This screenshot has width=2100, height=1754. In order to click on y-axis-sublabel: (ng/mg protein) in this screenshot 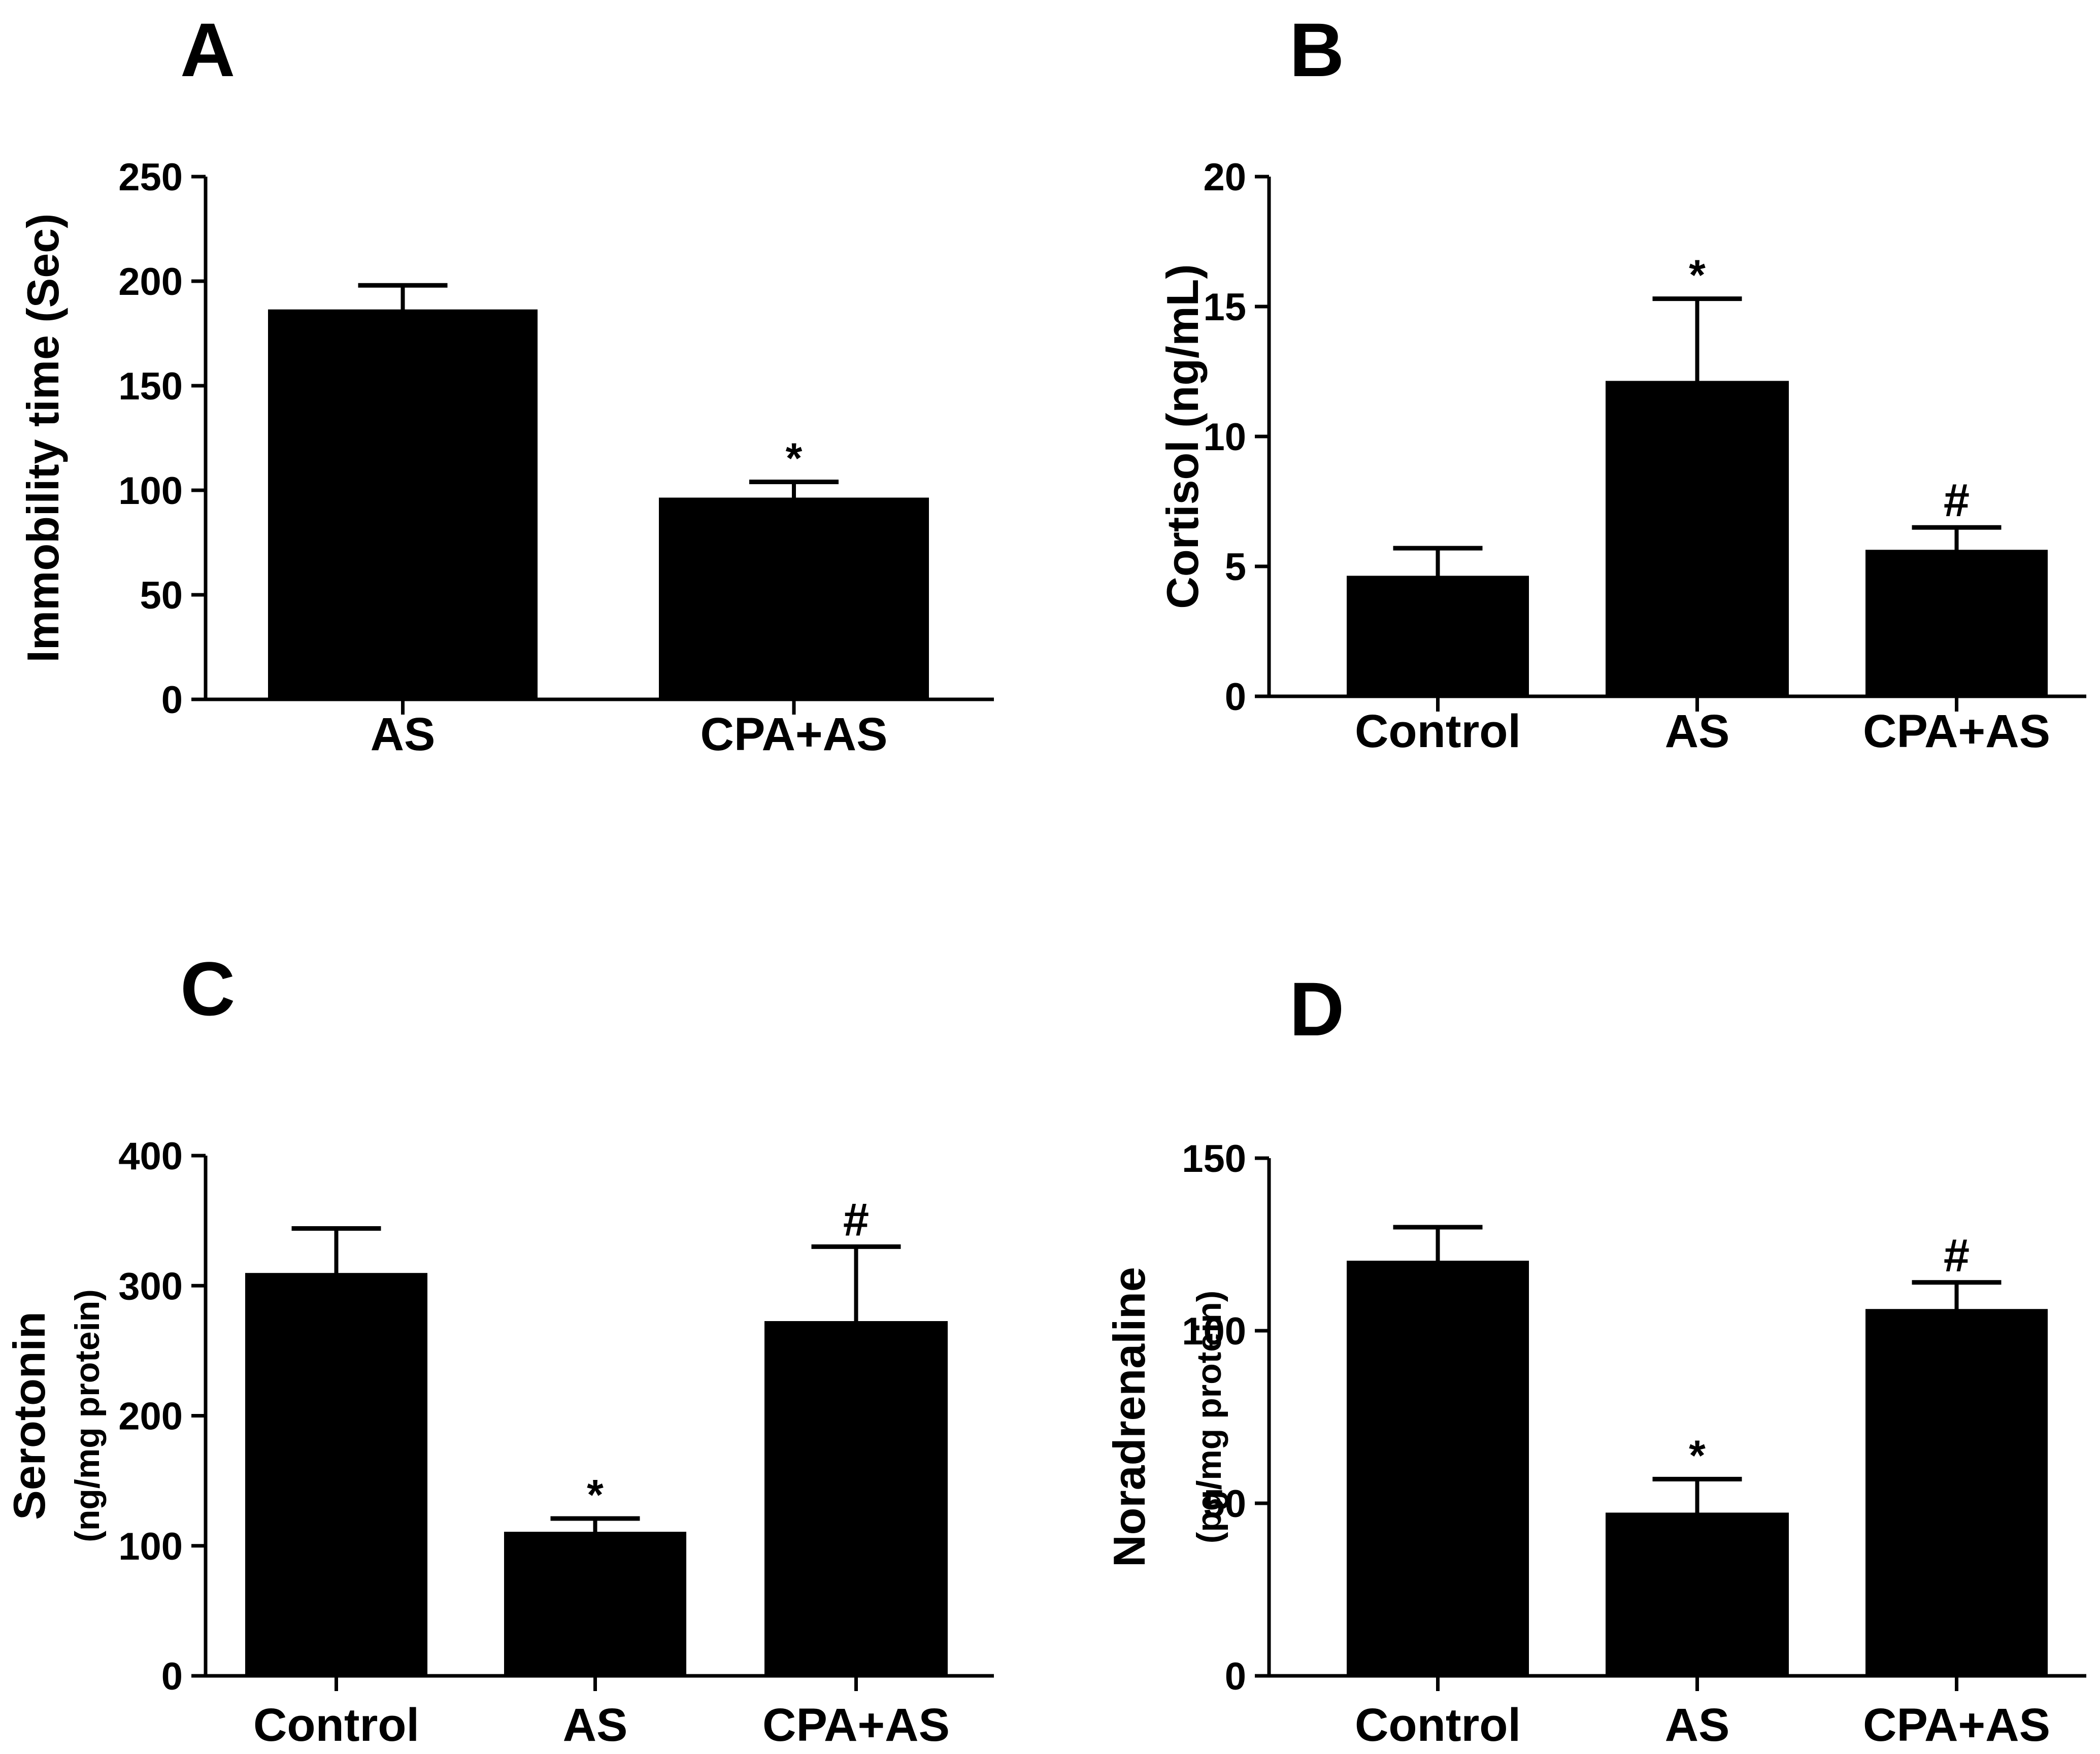, I will do `click(87, 1416)`.